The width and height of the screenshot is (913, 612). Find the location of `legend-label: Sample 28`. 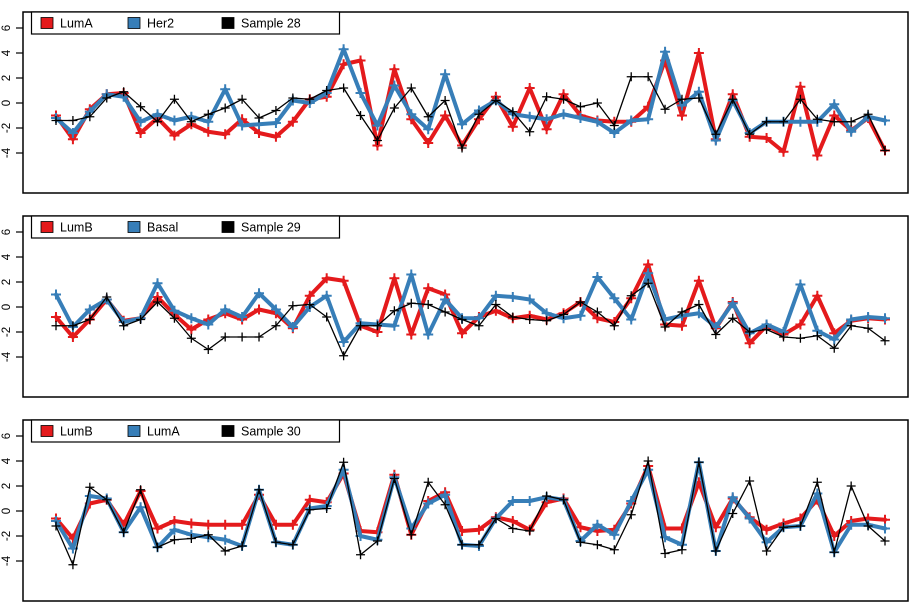

legend-label: Sample 28 is located at coordinates (271, 24).